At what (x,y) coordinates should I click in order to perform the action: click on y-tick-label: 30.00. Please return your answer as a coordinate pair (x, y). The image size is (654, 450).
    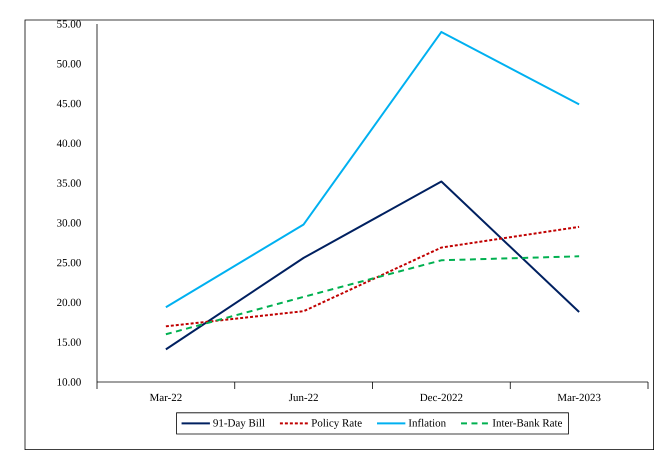
    Looking at the image, I should click on (69, 223).